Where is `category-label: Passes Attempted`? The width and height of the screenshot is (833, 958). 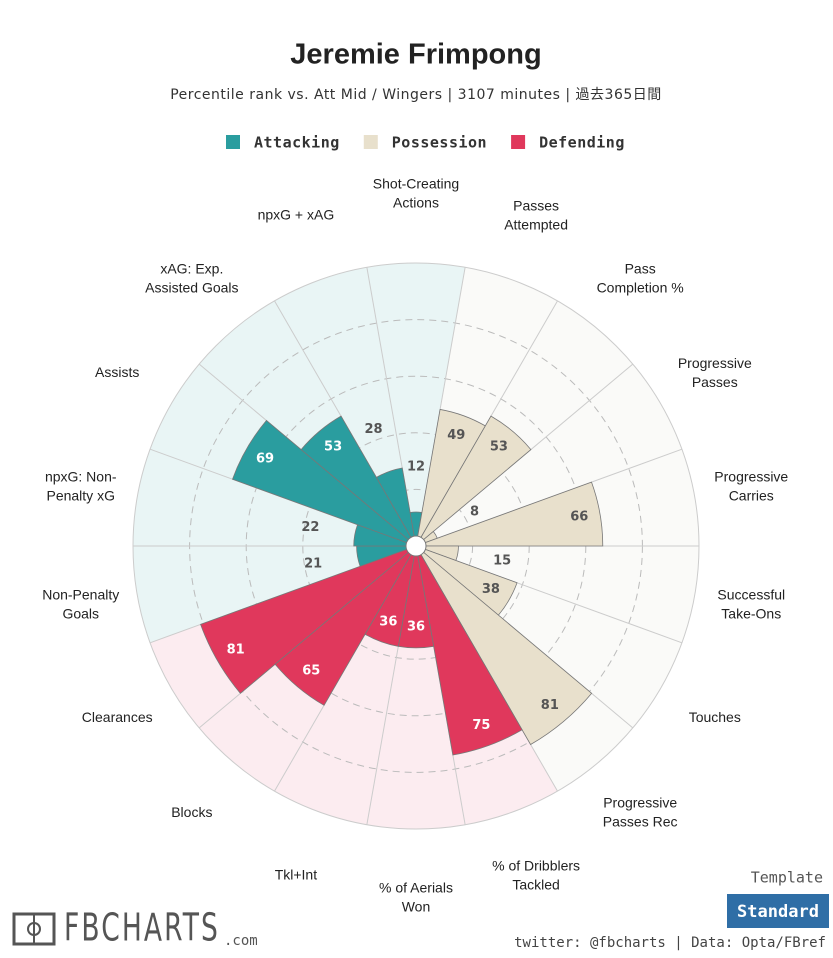
category-label: Passes Attempted is located at coordinates (536, 214).